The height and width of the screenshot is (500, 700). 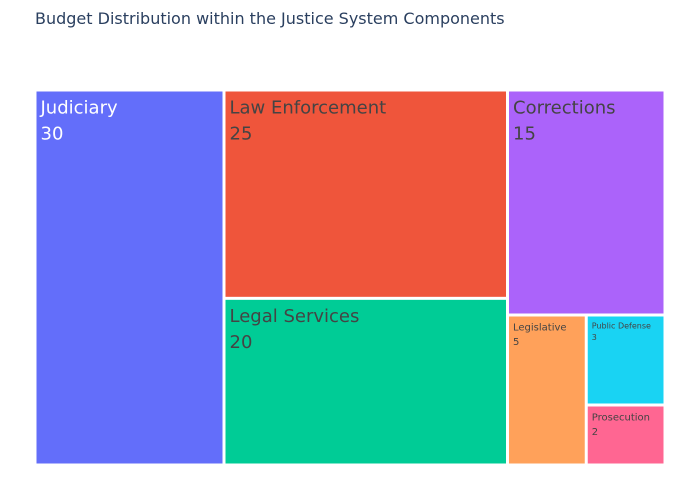 I want to click on treemap-rect-legislative, so click(x=547, y=390).